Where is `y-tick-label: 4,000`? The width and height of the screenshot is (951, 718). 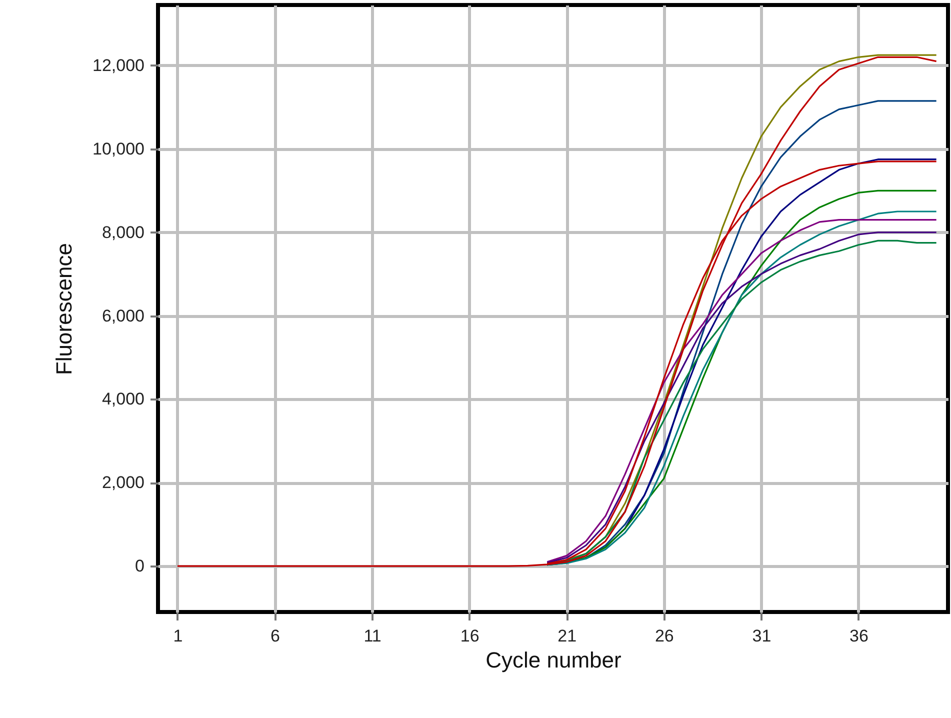 y-tick-label: 4,000 is located at coordinates (123, 399).